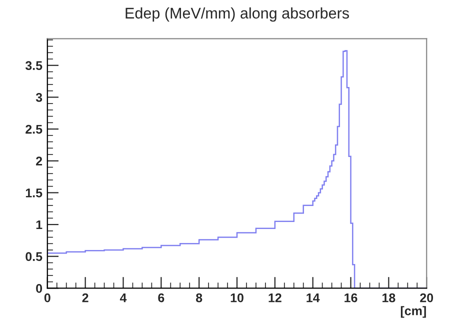 Image resolution: width=474 pixels, height=322 pixels. What do you see at coordinates (427, 297) in the screenshot?
I see `x-tick-label: 20` at bounding box center [427, 297].